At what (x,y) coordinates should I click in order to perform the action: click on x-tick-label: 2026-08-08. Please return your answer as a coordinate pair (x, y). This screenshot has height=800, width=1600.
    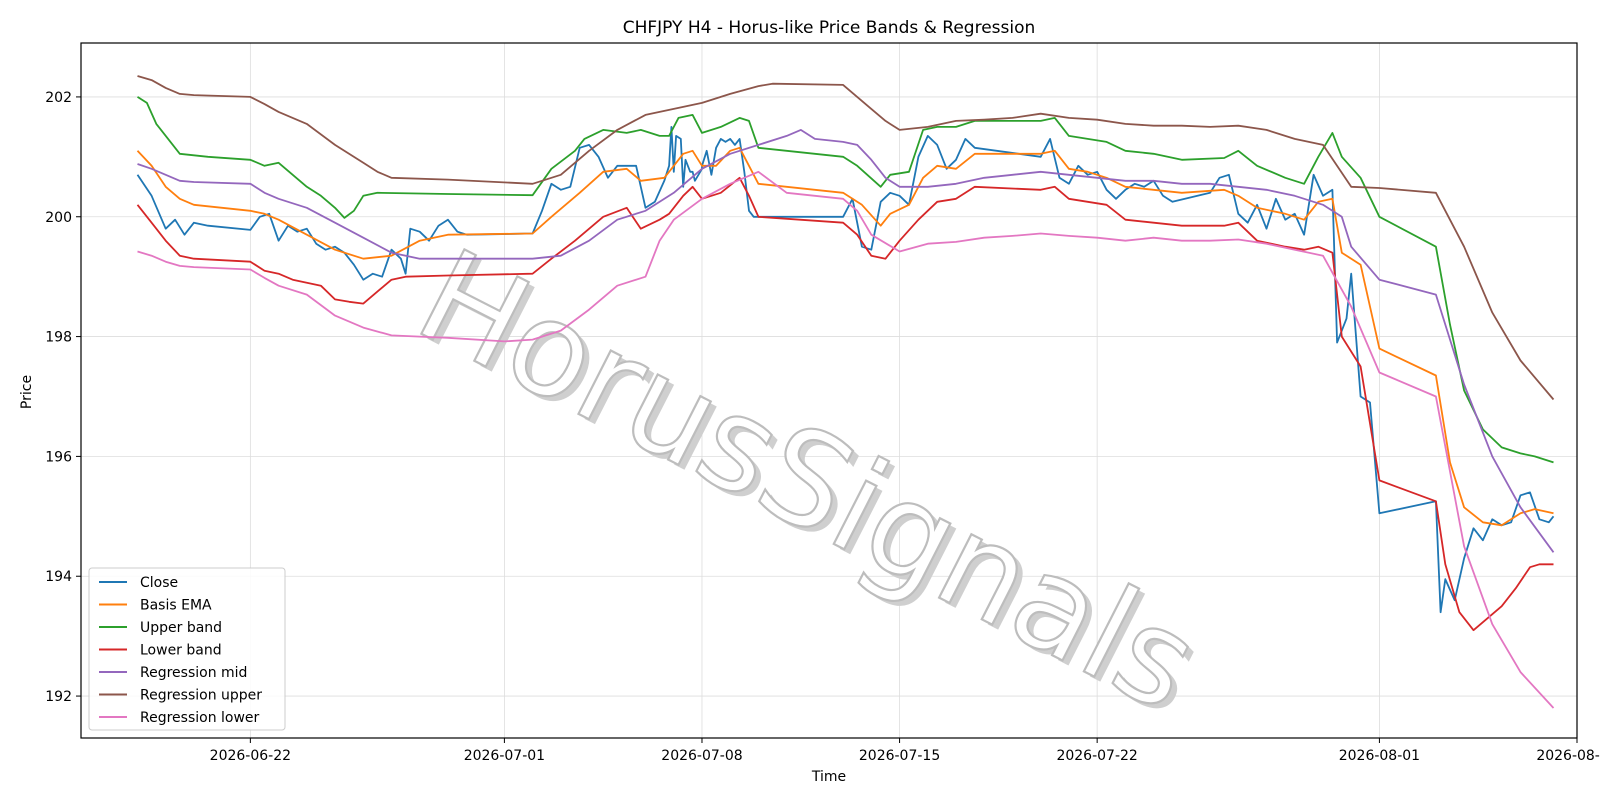
    Looking at the image, I should click on (1568, 756).